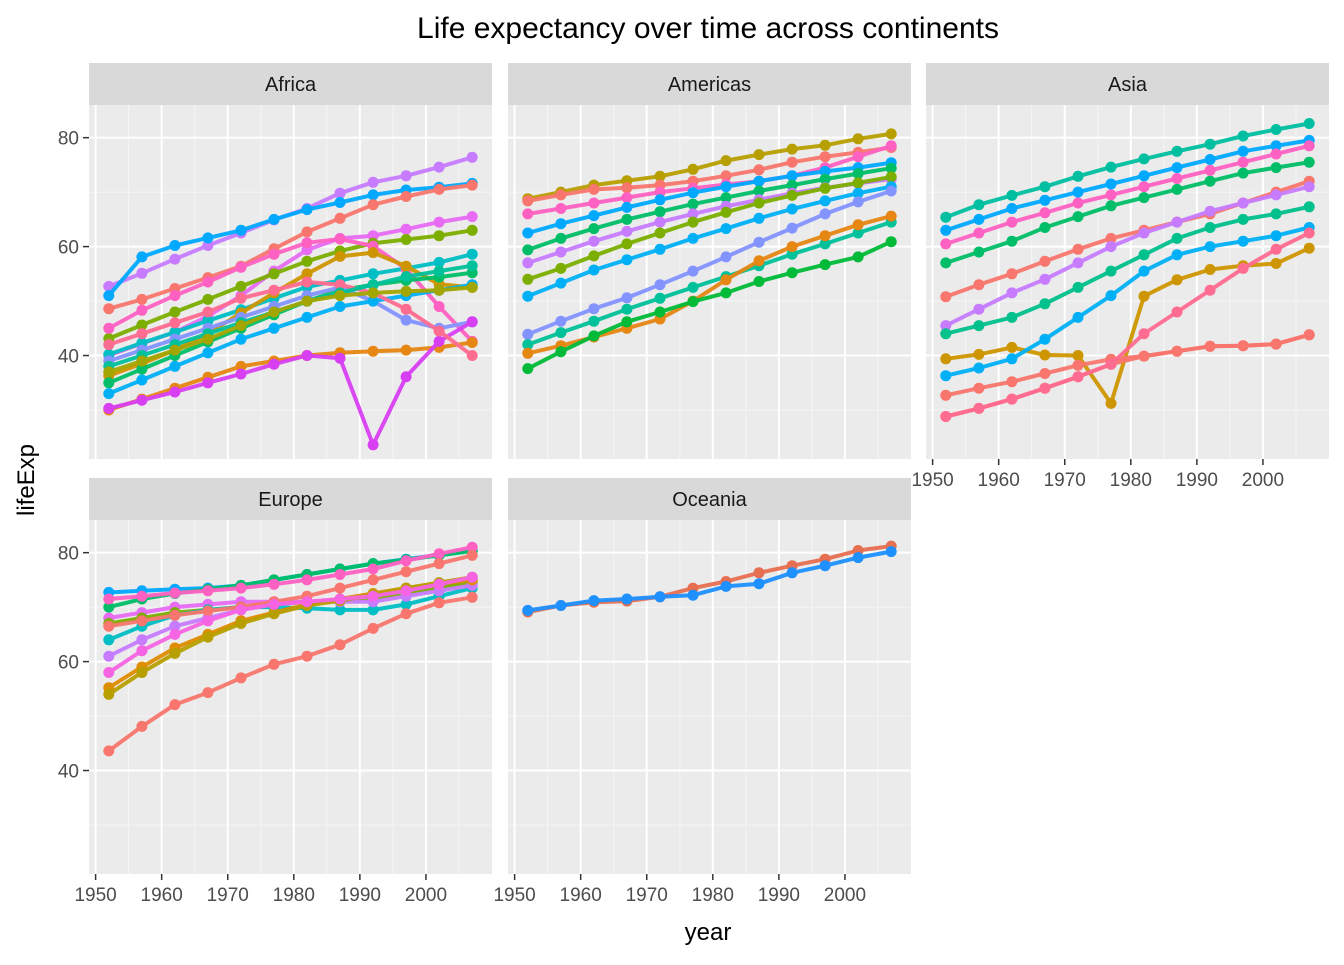 The height and width of the screenshot is (965, 1344). Describe the element at coordinates (1131, 480) in the screenshot. I see `x-tick-label: 1980` at that location.